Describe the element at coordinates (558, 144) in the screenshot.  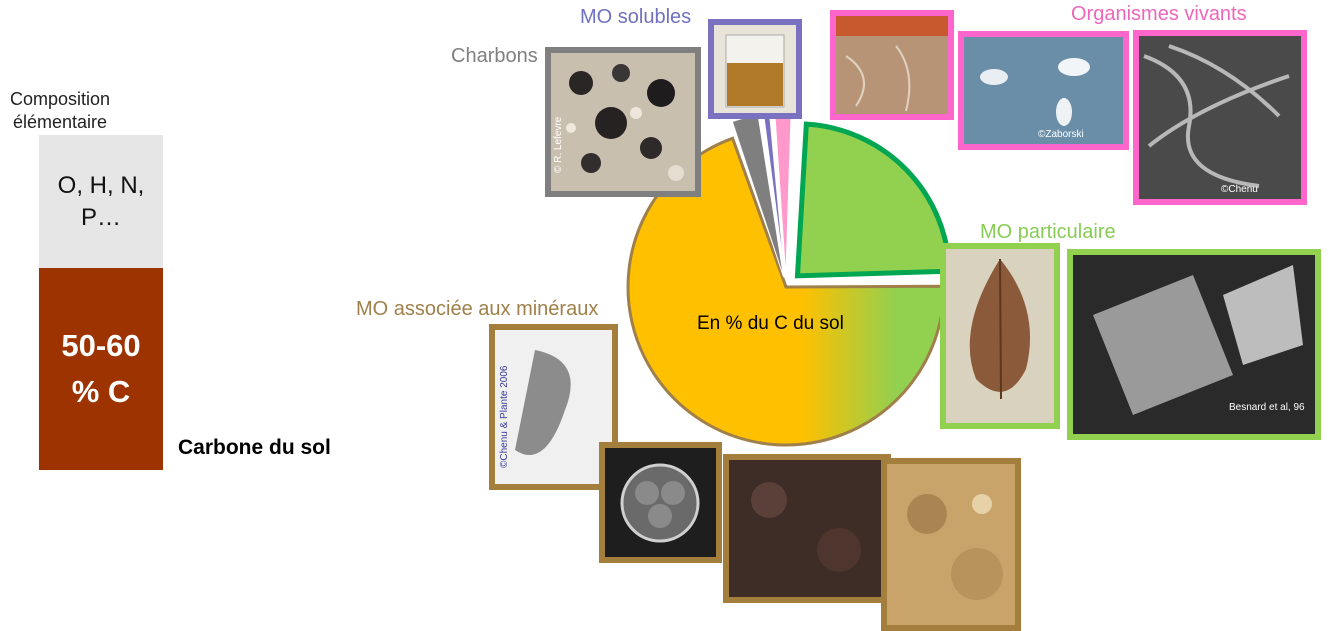
I see `credit-charbons: © R. Lefevre` at that location.